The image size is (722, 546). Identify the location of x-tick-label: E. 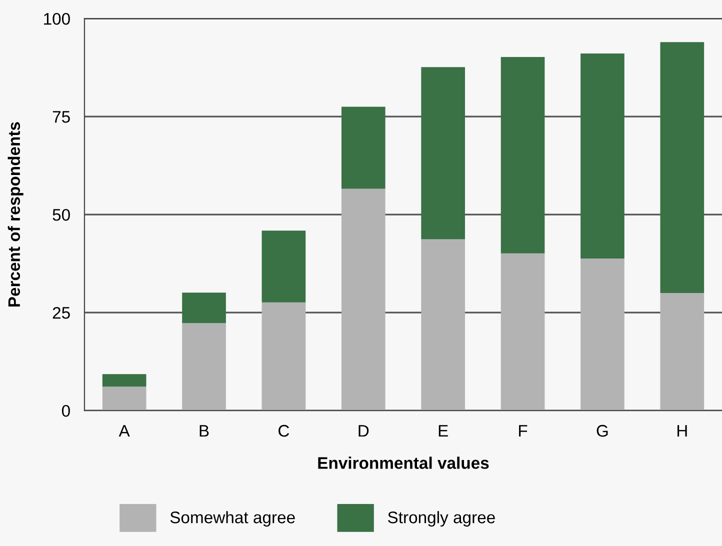
(443, 431).